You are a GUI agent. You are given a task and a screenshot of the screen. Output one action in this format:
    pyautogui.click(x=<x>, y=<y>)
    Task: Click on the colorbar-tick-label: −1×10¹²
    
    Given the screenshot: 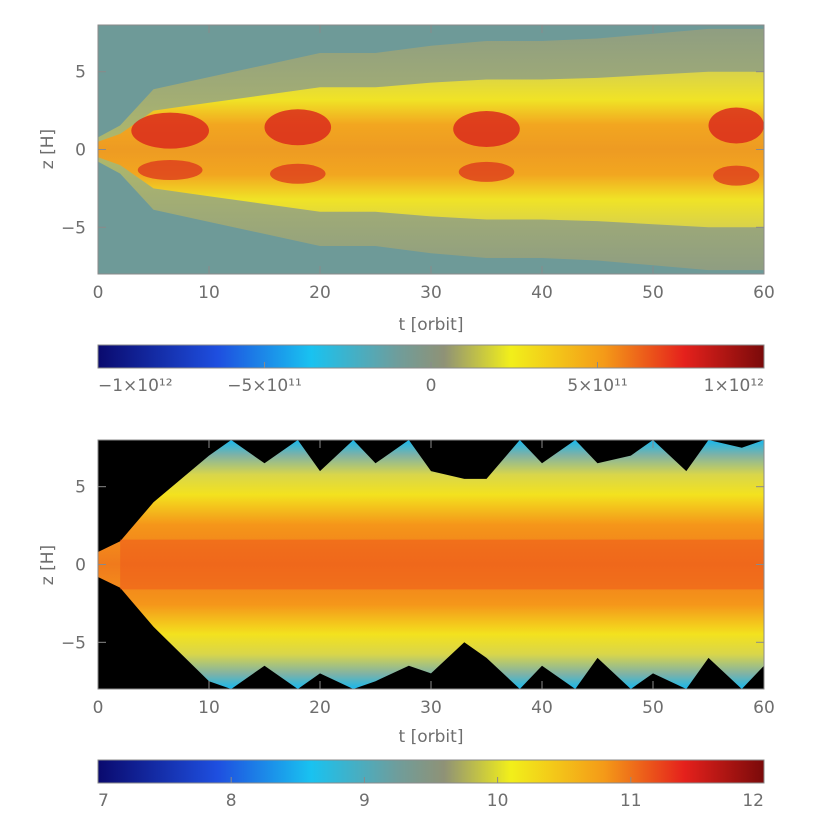 What is the action you would take?
    pyautogui.click(x=135, y=386)
    